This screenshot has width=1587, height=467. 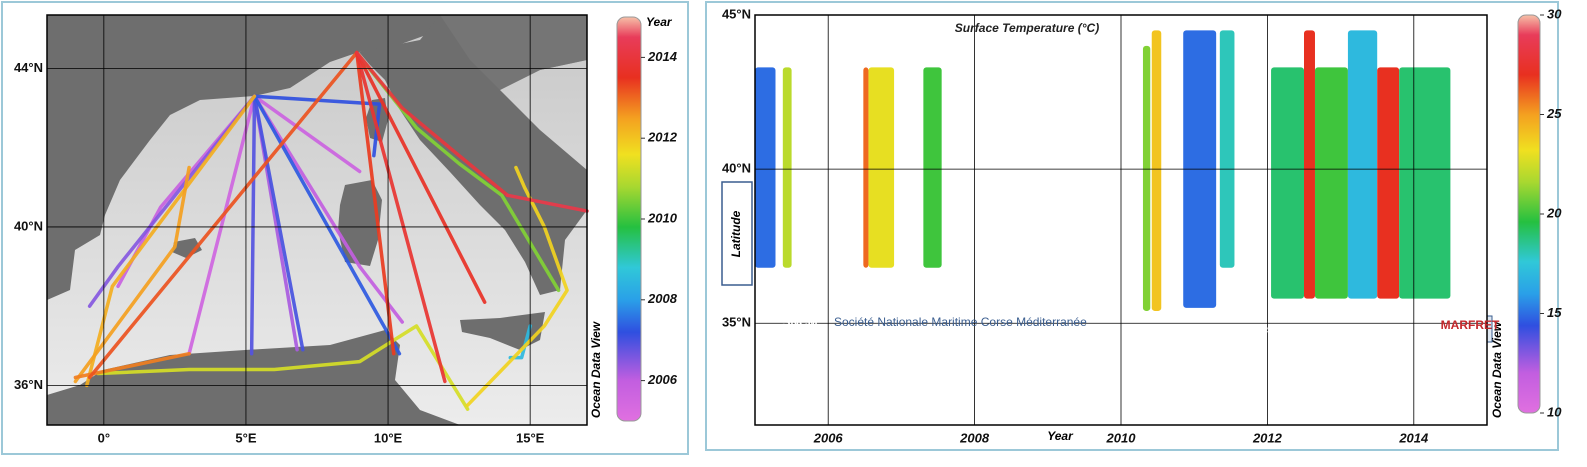 What do you see at coordinates (245, 437) in the screenshot?
I see `x-tick-label: 5°E` at bounding box center [245, 437].